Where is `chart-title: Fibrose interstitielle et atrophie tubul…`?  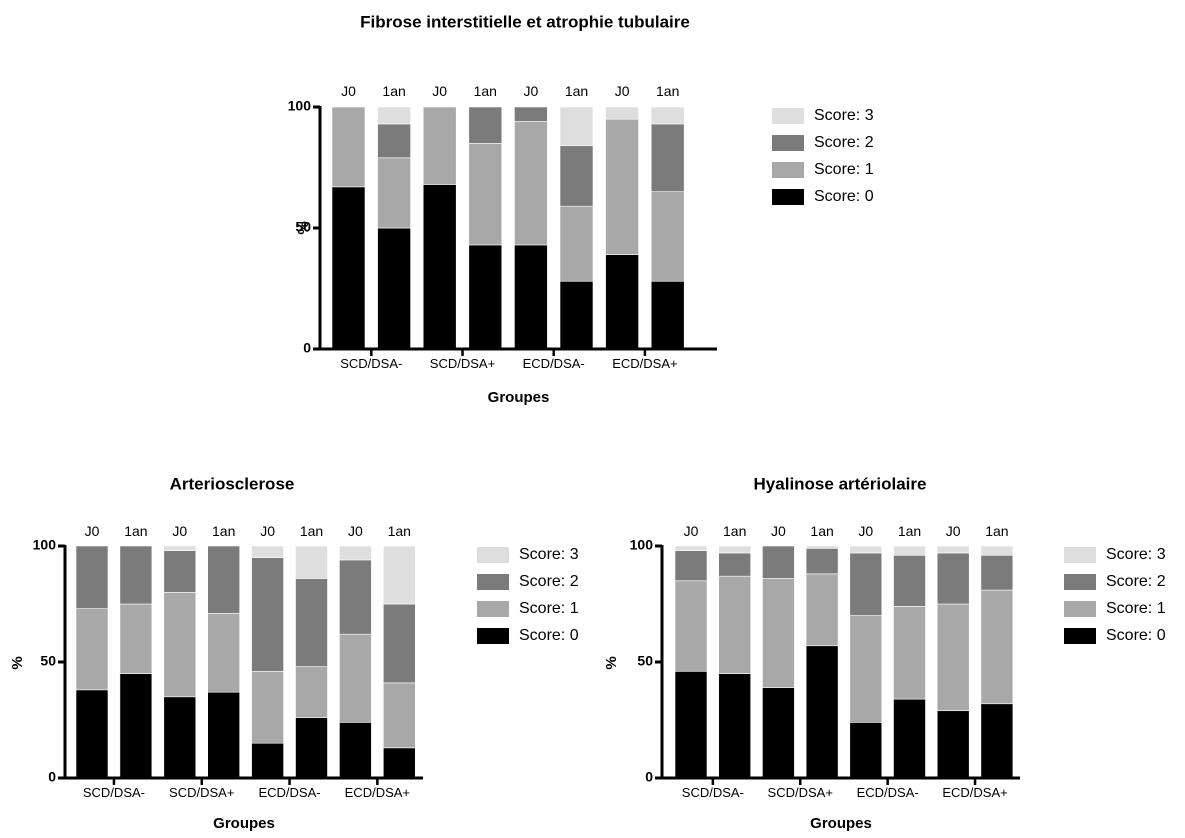 chart-title: Fibrose interstitielle et atrophie tubul… is located at coordinates (525, 21).